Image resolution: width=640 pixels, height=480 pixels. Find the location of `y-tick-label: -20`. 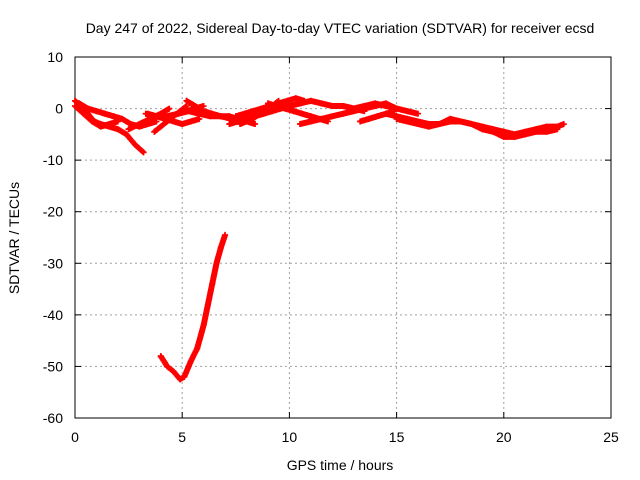

y-tick-label: -20 is located at coordinates (53, 212).